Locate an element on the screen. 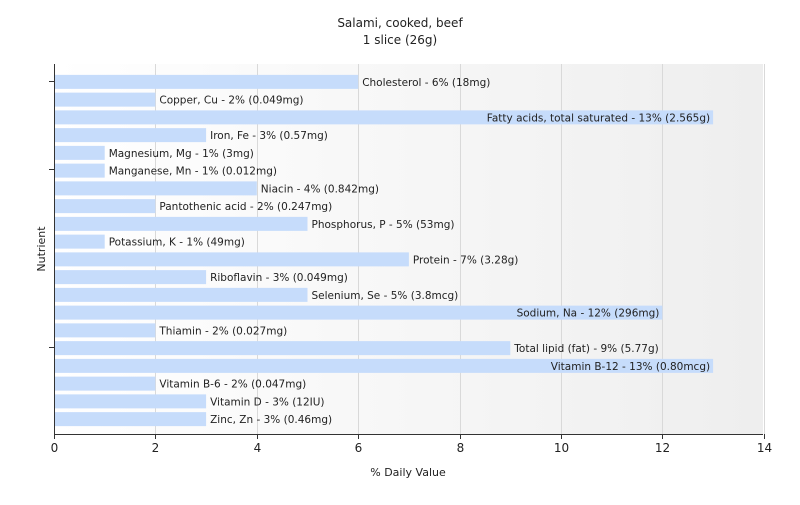 This screenshot has width=800, height=505. bar-label: Total lipid (fat) - 9% (5.77g) is located at coordinates (585, 349).